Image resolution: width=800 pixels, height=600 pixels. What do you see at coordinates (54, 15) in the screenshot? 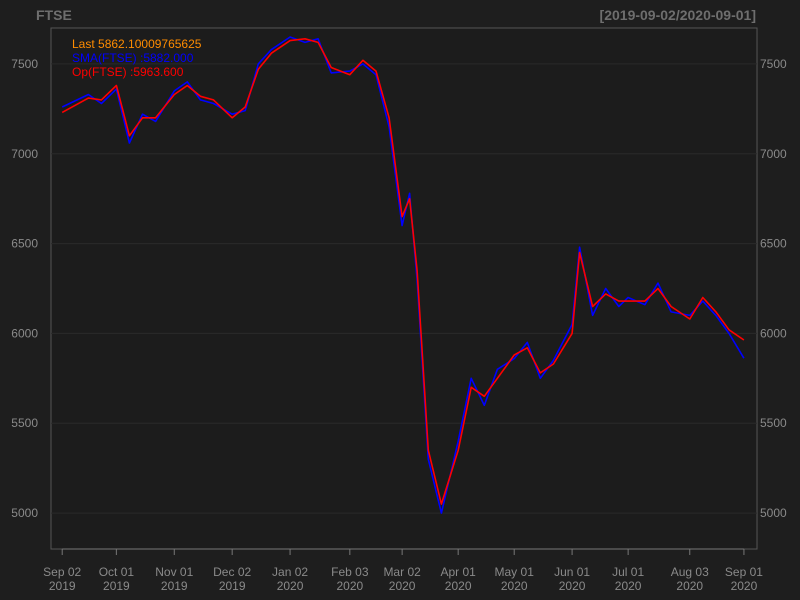
I see `chart-title: FTSE` at bounding box center [54, 15].